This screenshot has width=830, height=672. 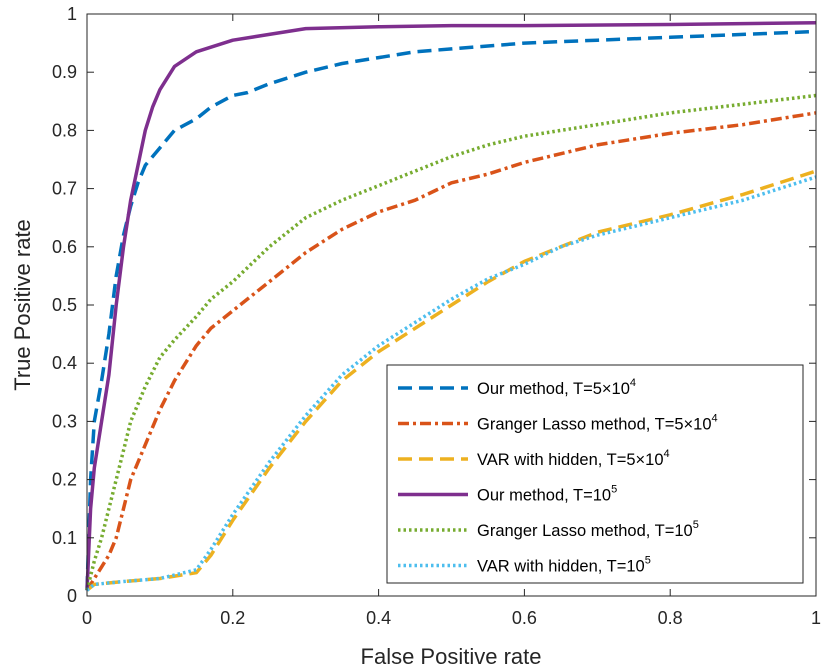 What do you see at coordinates (573, 458) in the screenshot?
I see `legend-label-var-hidden-5e4: VAR with hidden, T=5×104` at bounding box center [573, 458].